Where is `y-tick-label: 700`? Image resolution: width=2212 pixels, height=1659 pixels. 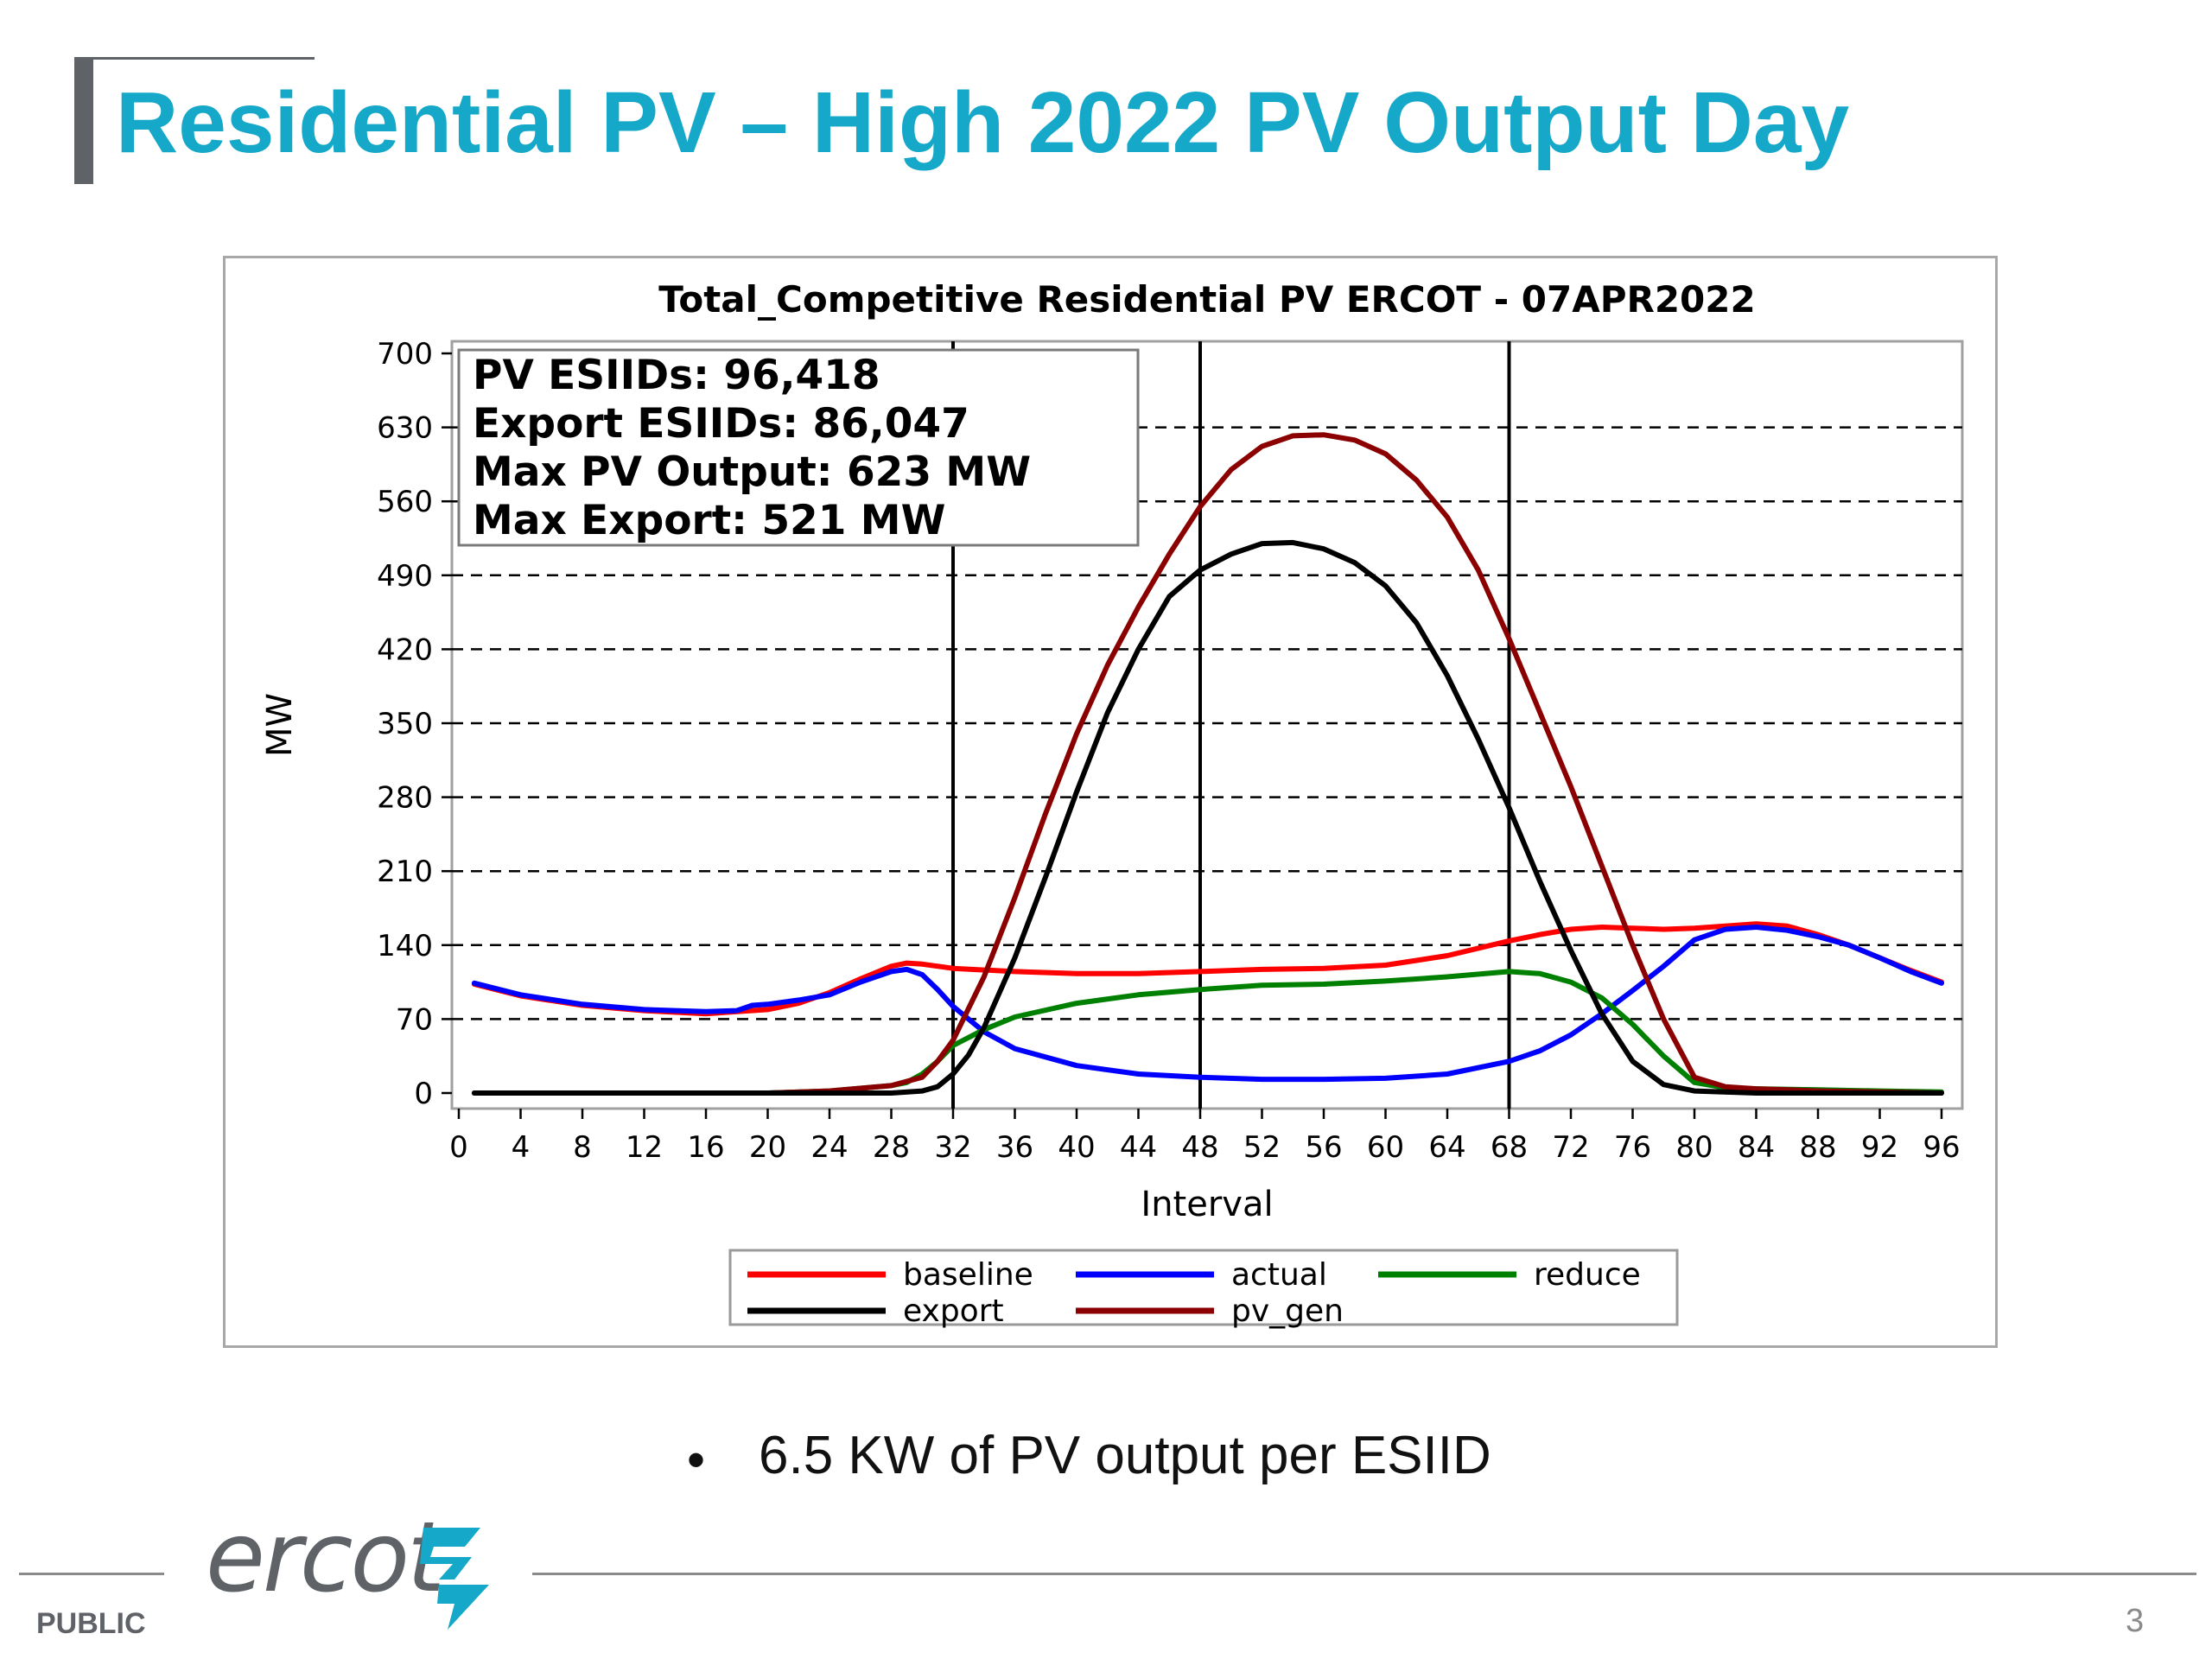 y-tick-label: 700 is located at coordinates (405, 354).